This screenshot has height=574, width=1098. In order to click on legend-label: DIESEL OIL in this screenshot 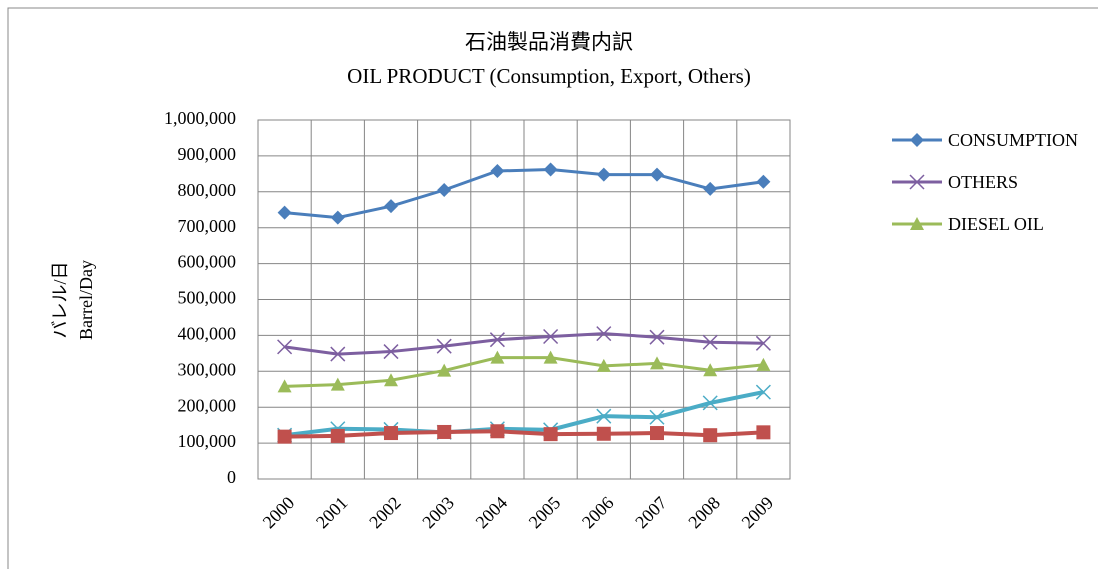, I will do `click(996, 224)`.